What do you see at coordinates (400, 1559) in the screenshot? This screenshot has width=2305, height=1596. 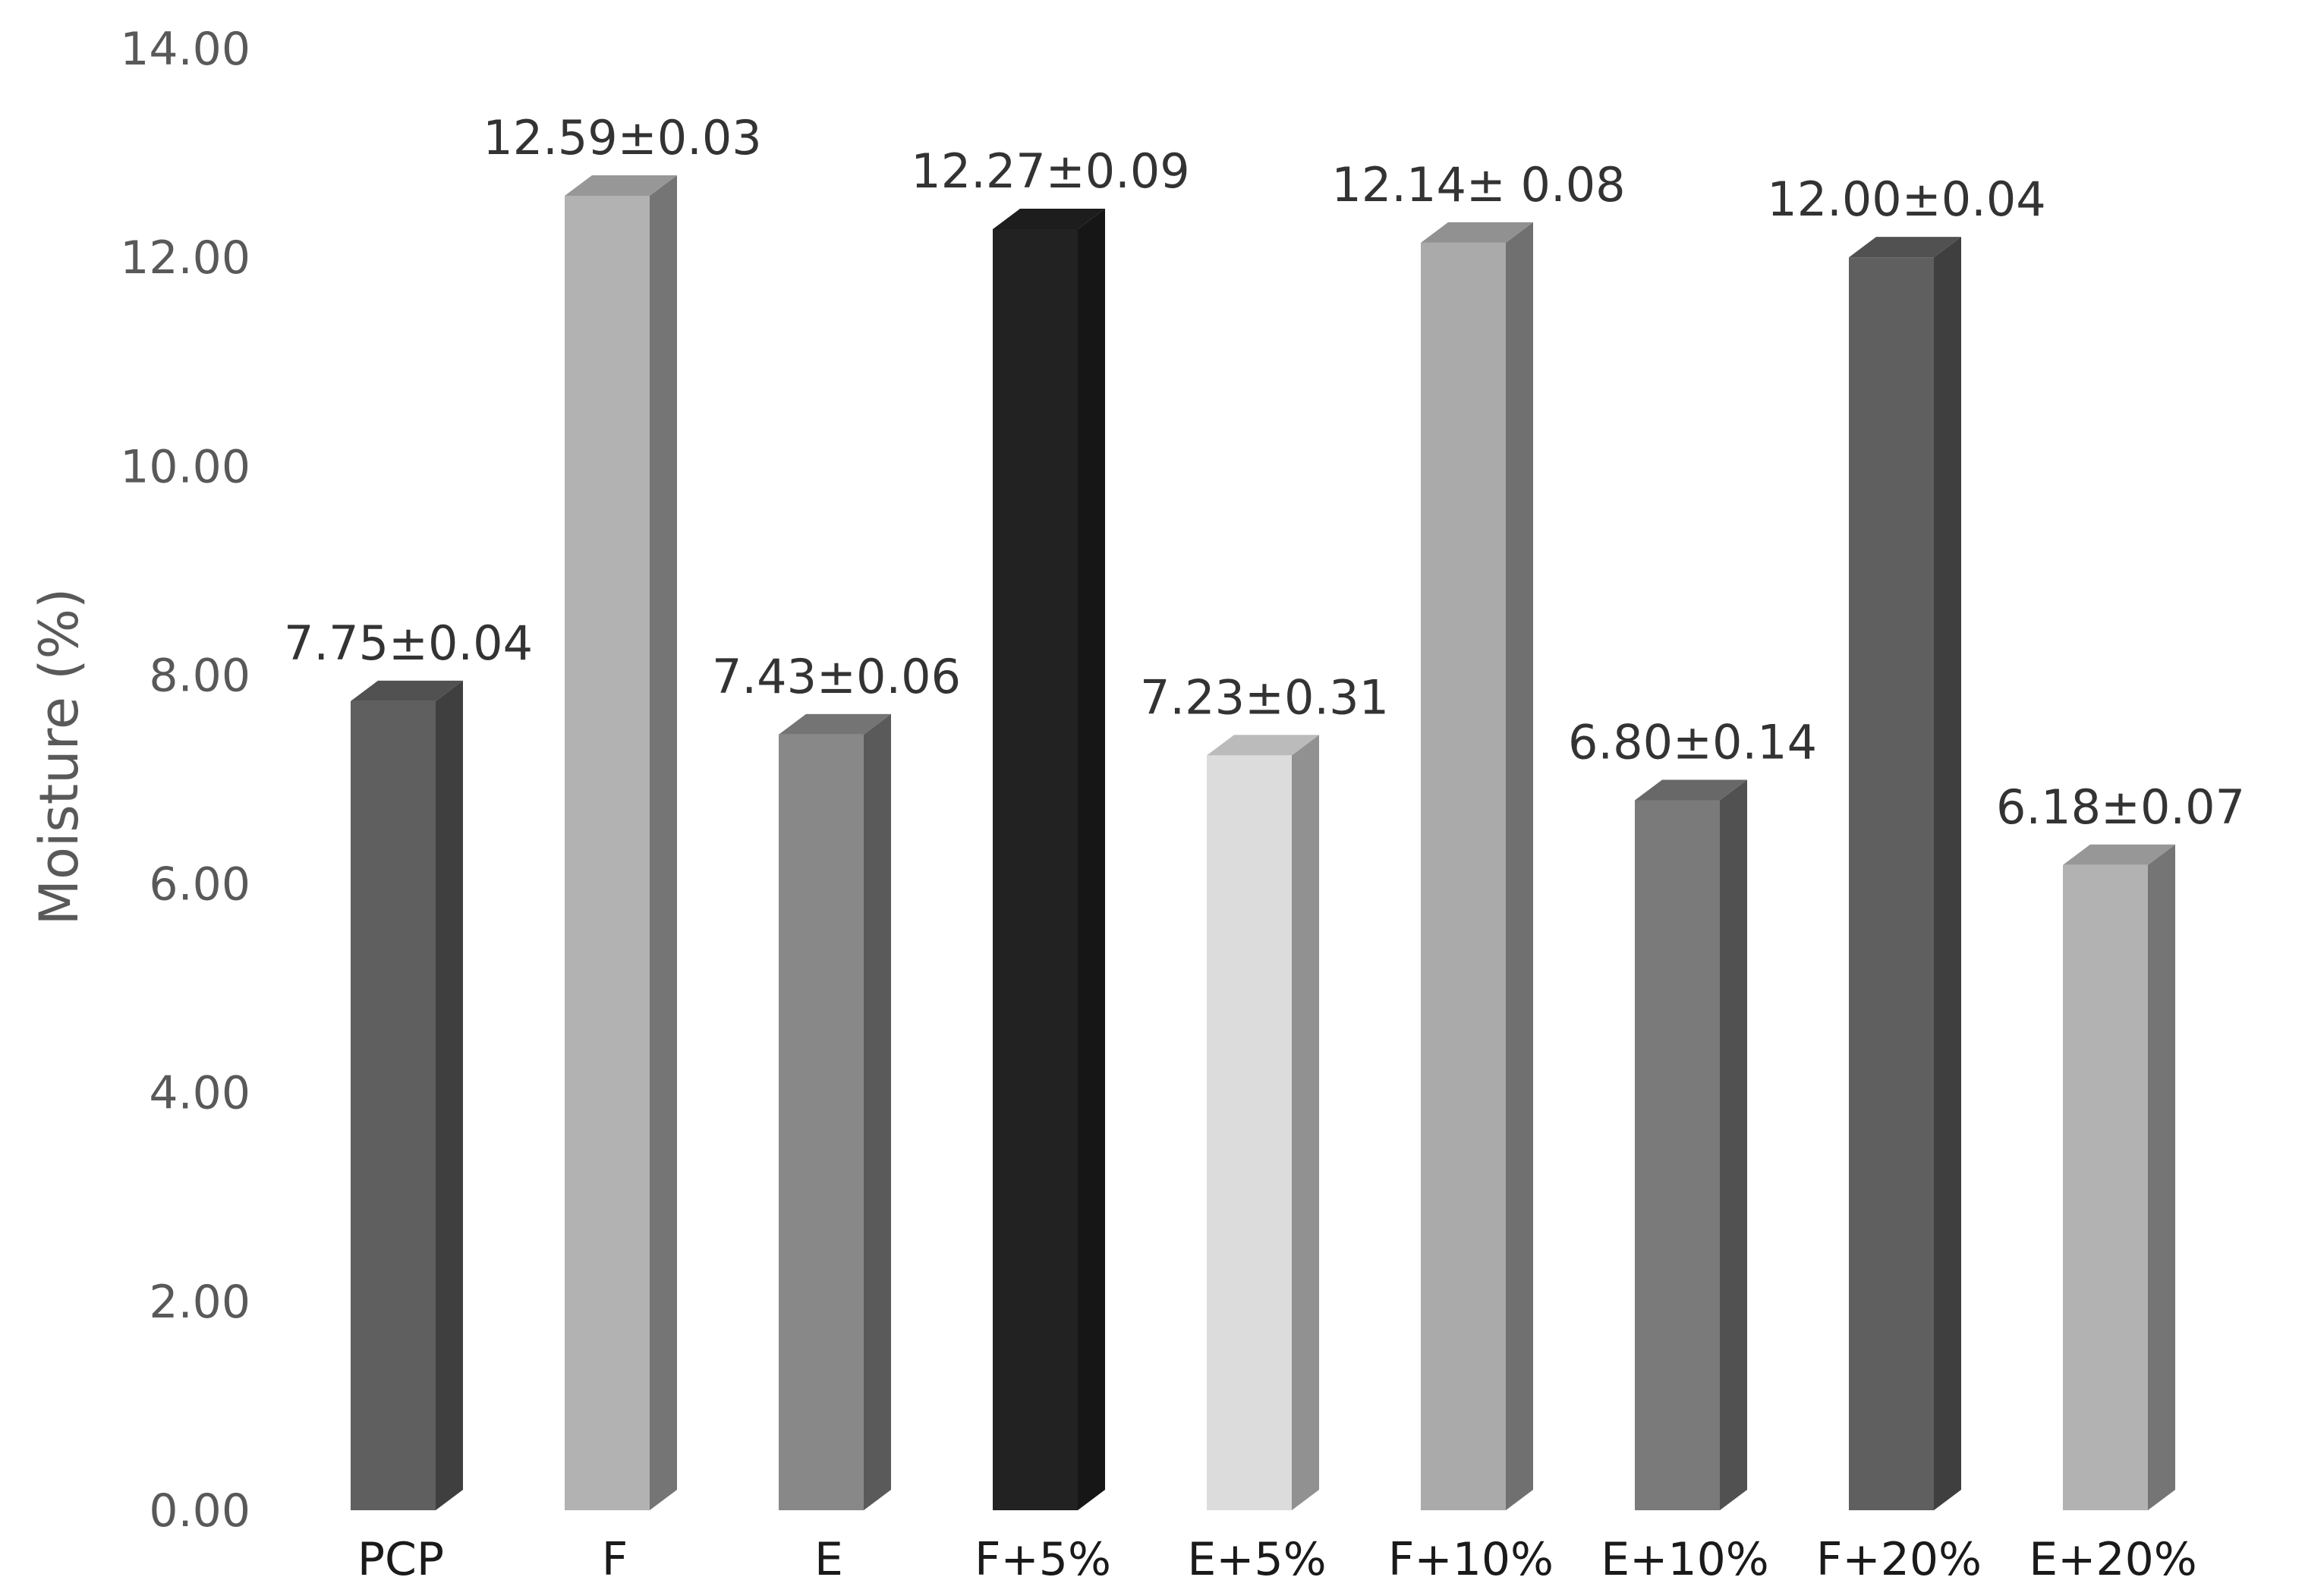 I see `x-tick-label: PCP` at bounding box center [400, 1559].